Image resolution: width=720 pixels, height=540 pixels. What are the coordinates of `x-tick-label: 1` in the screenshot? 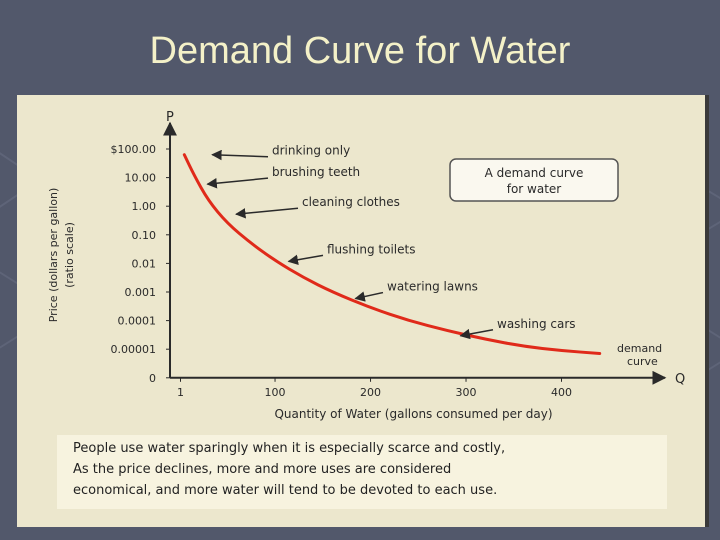 It's located at (180, 392).